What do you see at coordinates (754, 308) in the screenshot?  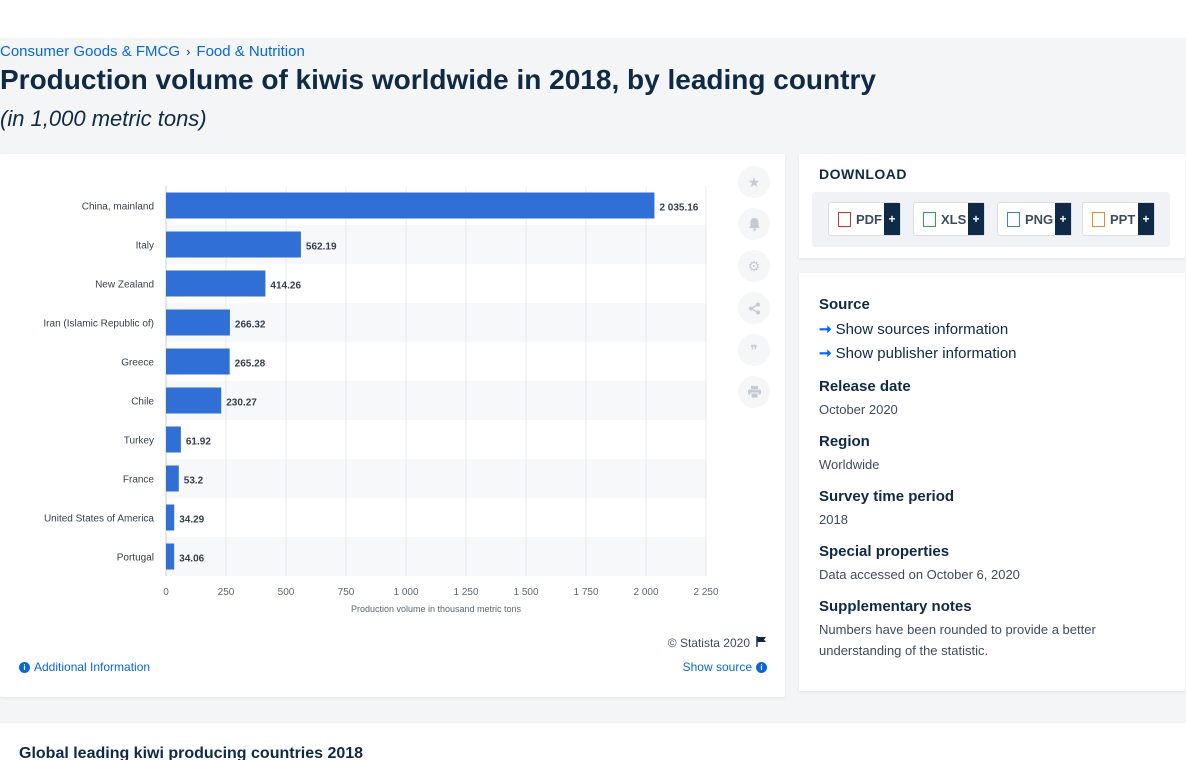 I see `share-icon` at bounding box center [754, 308].